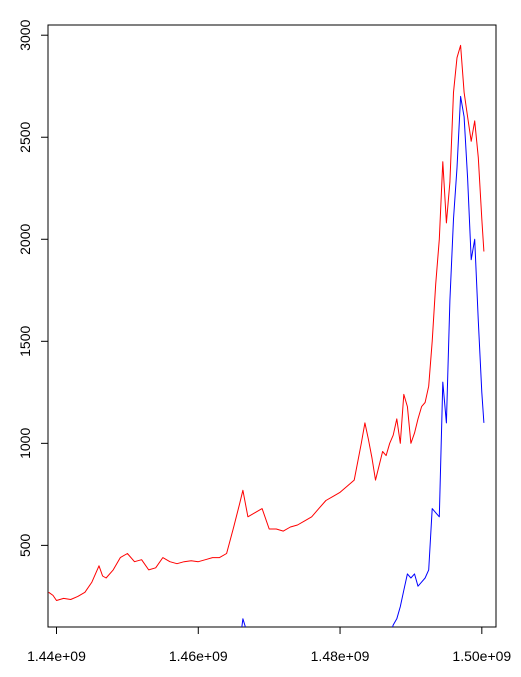 This screenshot has height=677, width=521. I want to click on x-tick-label: 1.46e+09, so click(198, 656).